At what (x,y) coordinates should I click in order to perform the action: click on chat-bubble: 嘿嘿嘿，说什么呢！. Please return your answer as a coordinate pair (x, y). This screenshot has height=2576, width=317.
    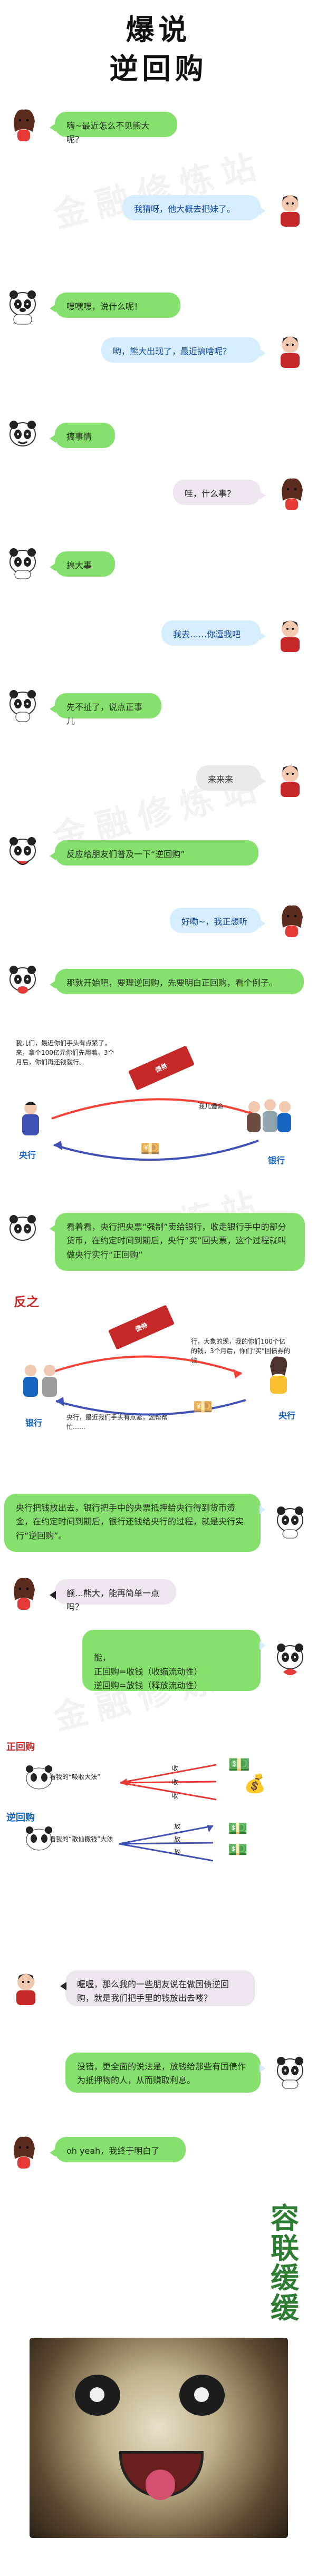
    Looking at the image, I should click on (115, 305).